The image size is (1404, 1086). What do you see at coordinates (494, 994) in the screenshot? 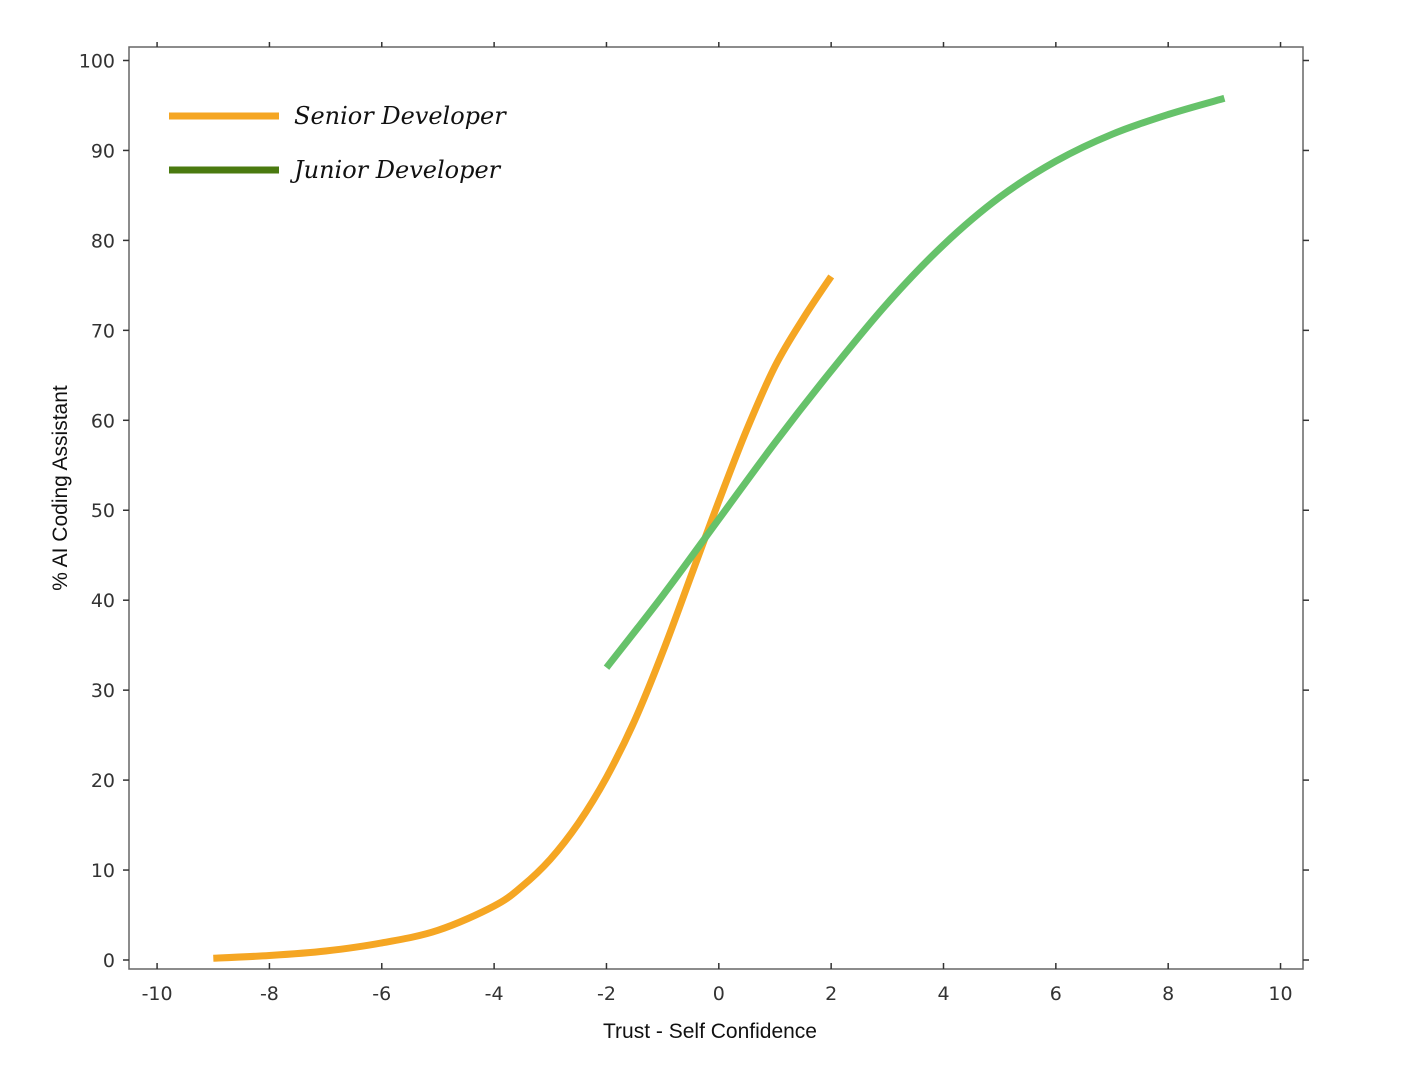
I see `x-tick-label: -4` at bounding box center [494, 994].